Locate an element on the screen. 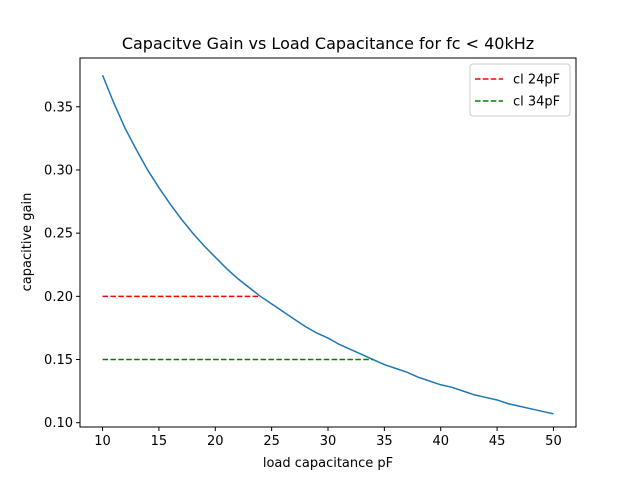  y-tick-label: 0.20 is located at coordinates (58, 297).